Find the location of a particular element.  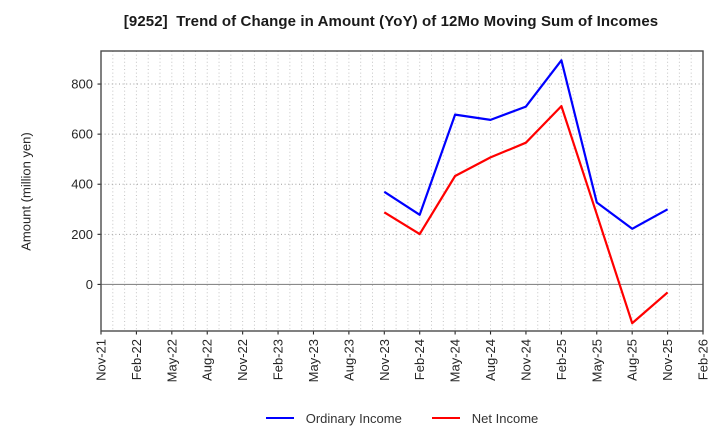

y-tick-label: 0 is located at coordinates (89, 284).